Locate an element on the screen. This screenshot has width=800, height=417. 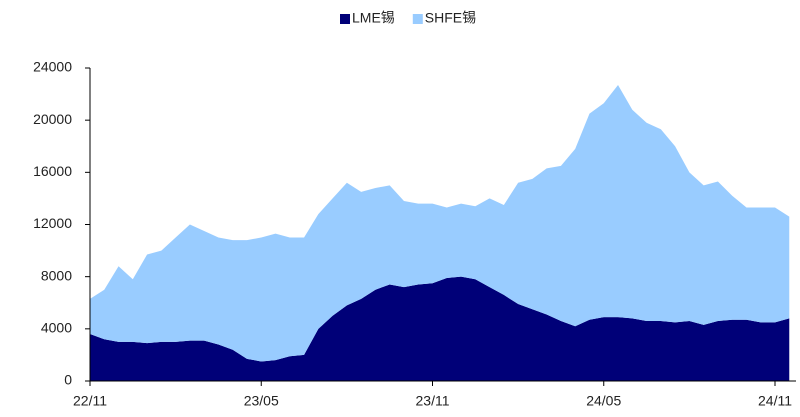
y-tick-label: 20000 is located at coordinates (52, 119).